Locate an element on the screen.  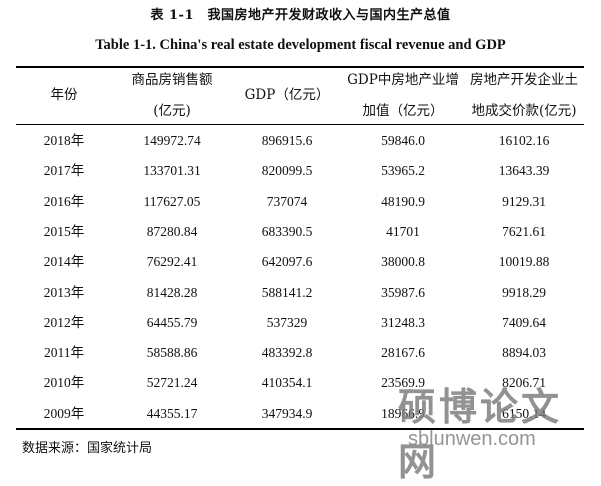
table-row: 2012年 64455.79 537329 31248.3 7409.64 is located at coordinates (300, 323).